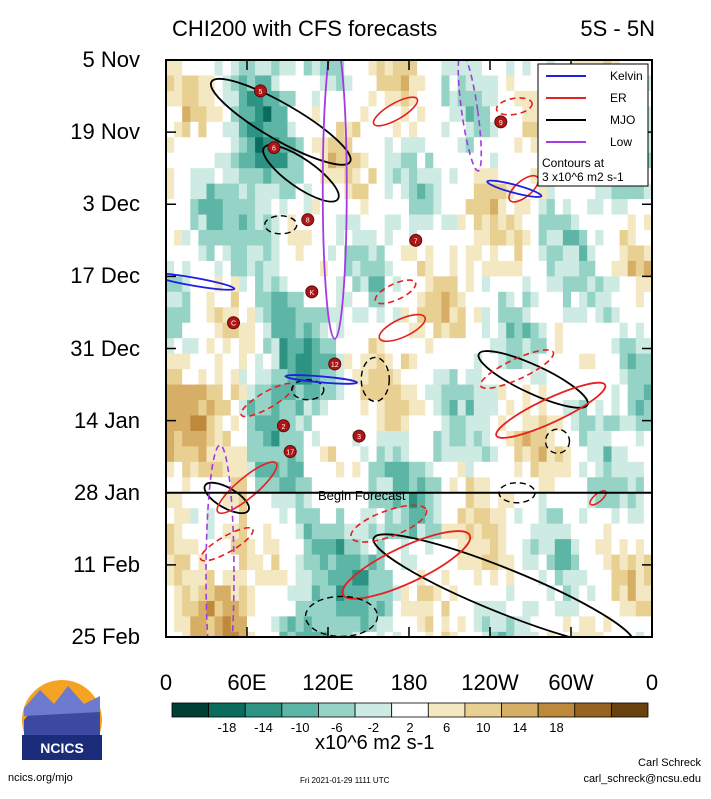 This screenshot has width=711, height=799. I want to click on contour, so click(280, 121).